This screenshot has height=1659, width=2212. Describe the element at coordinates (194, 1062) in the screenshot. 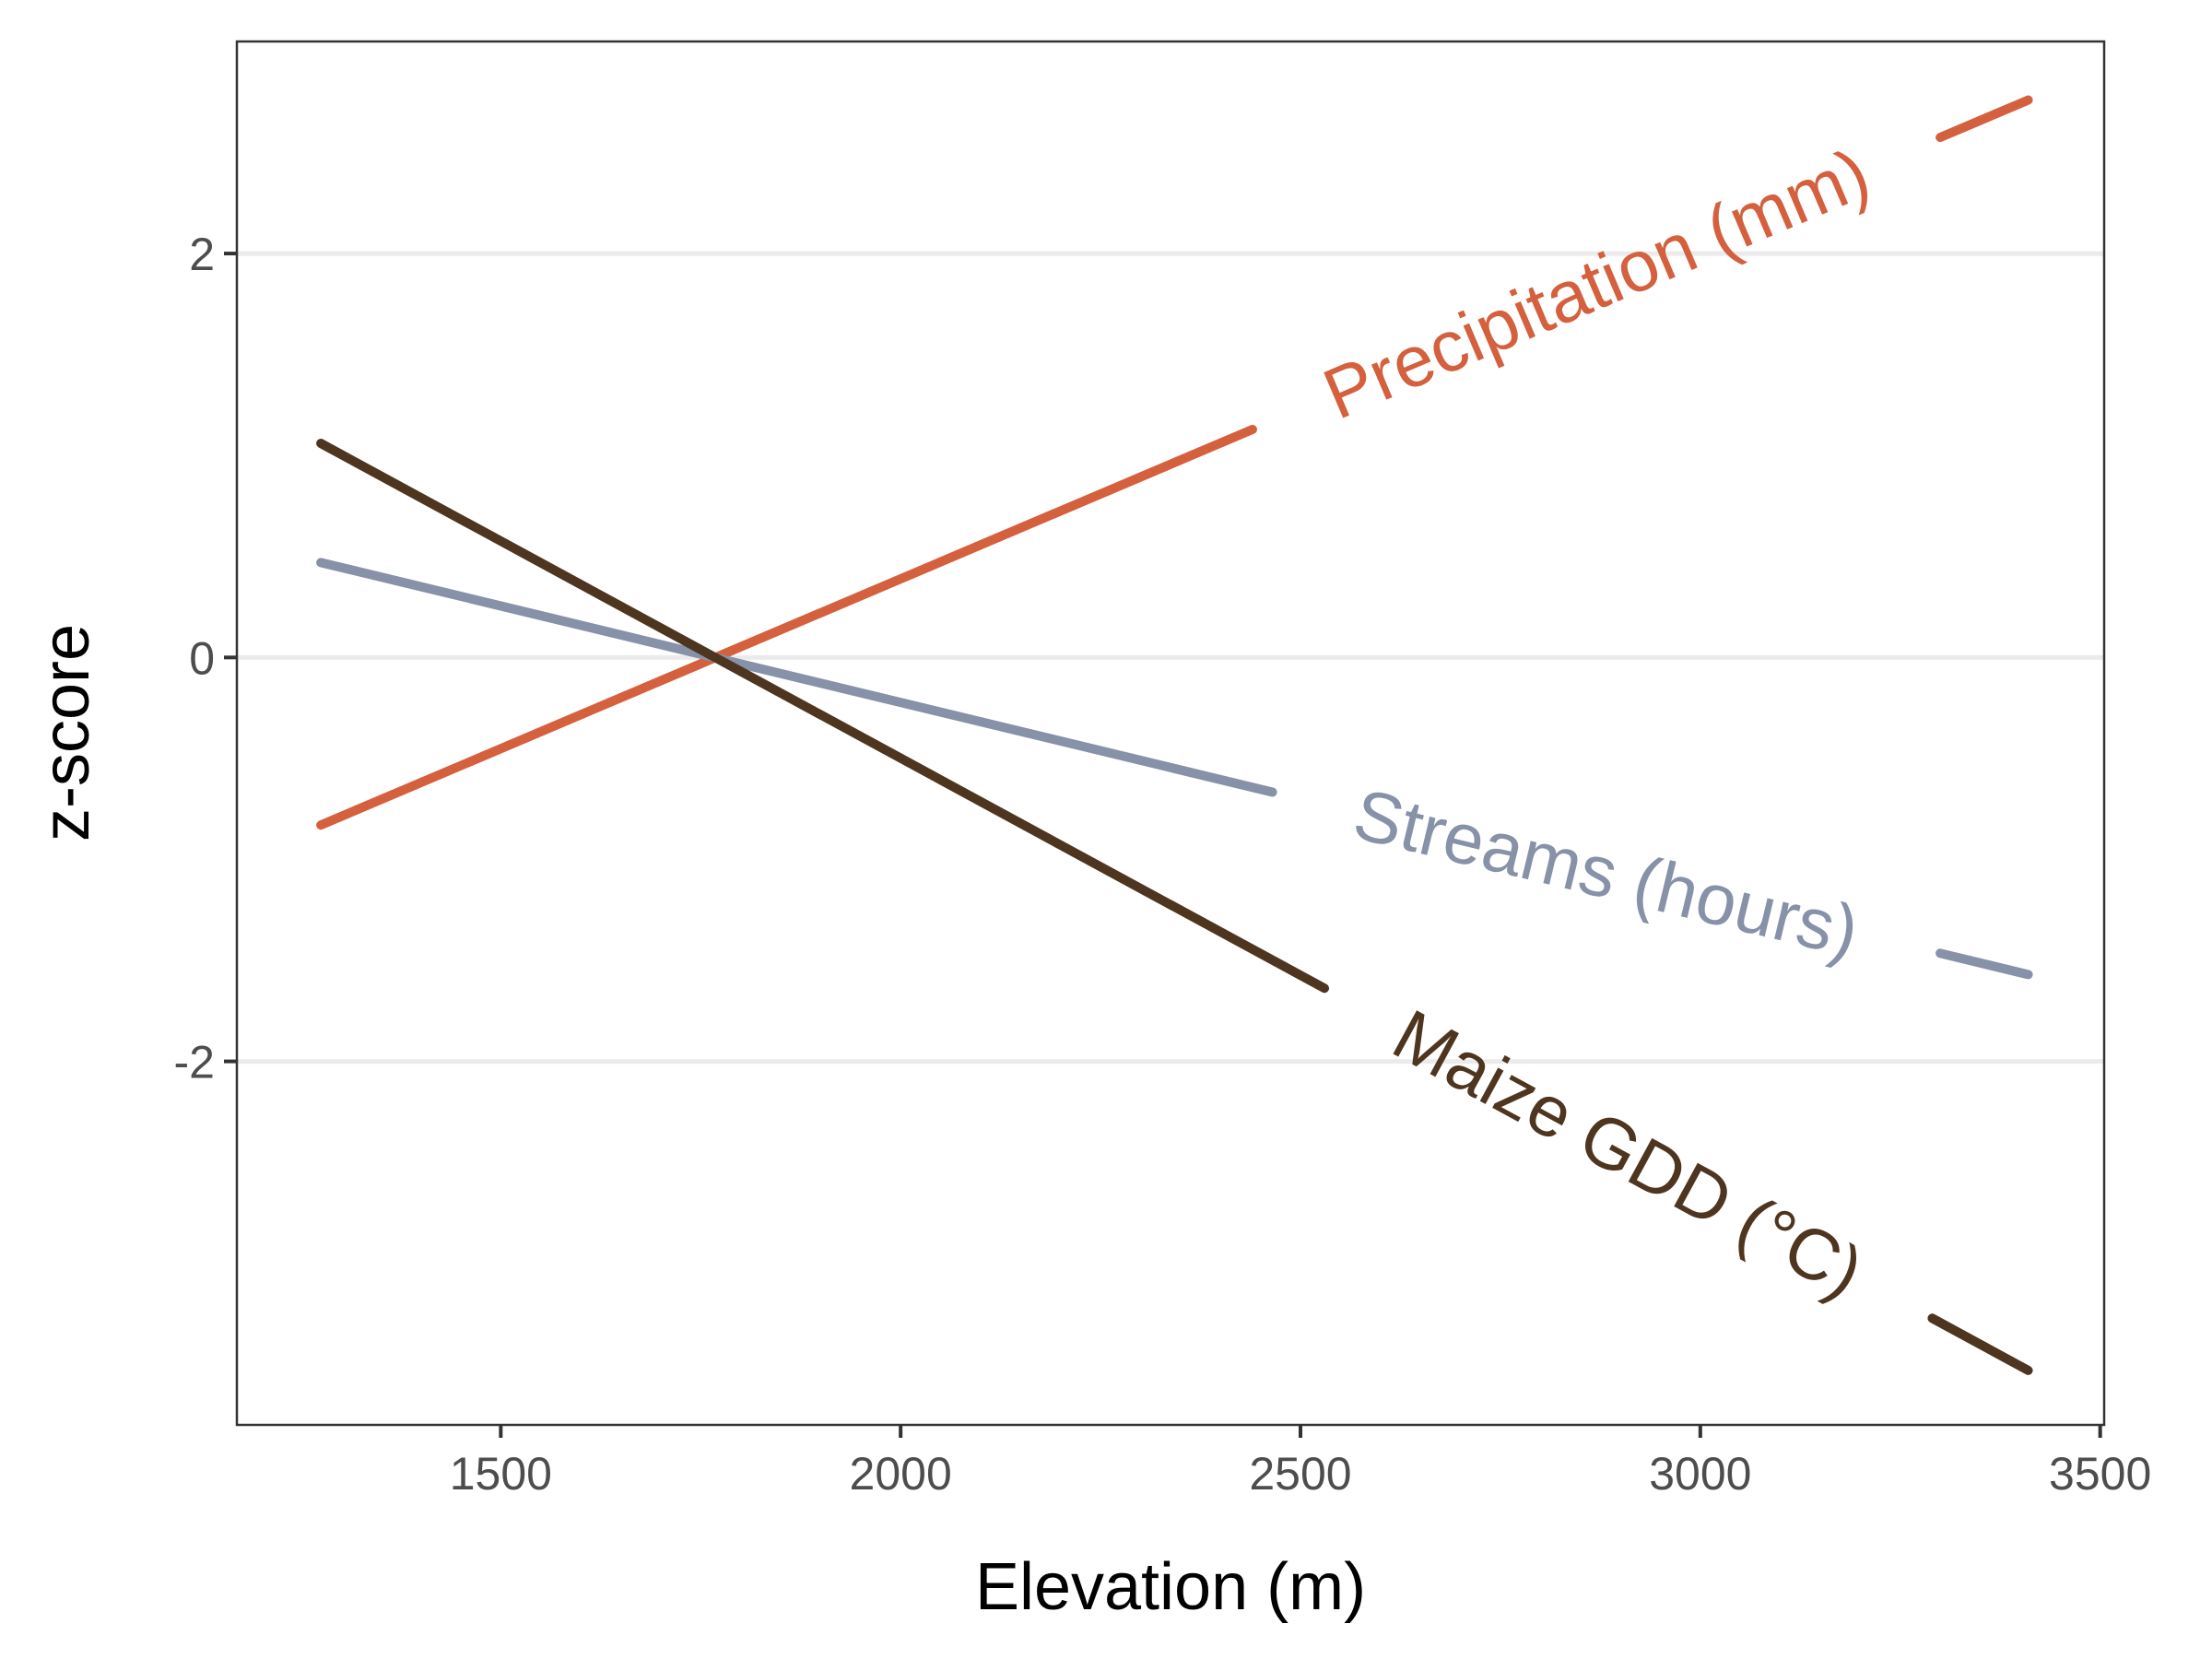

I see `y-tick-label-0: -2` at that location.